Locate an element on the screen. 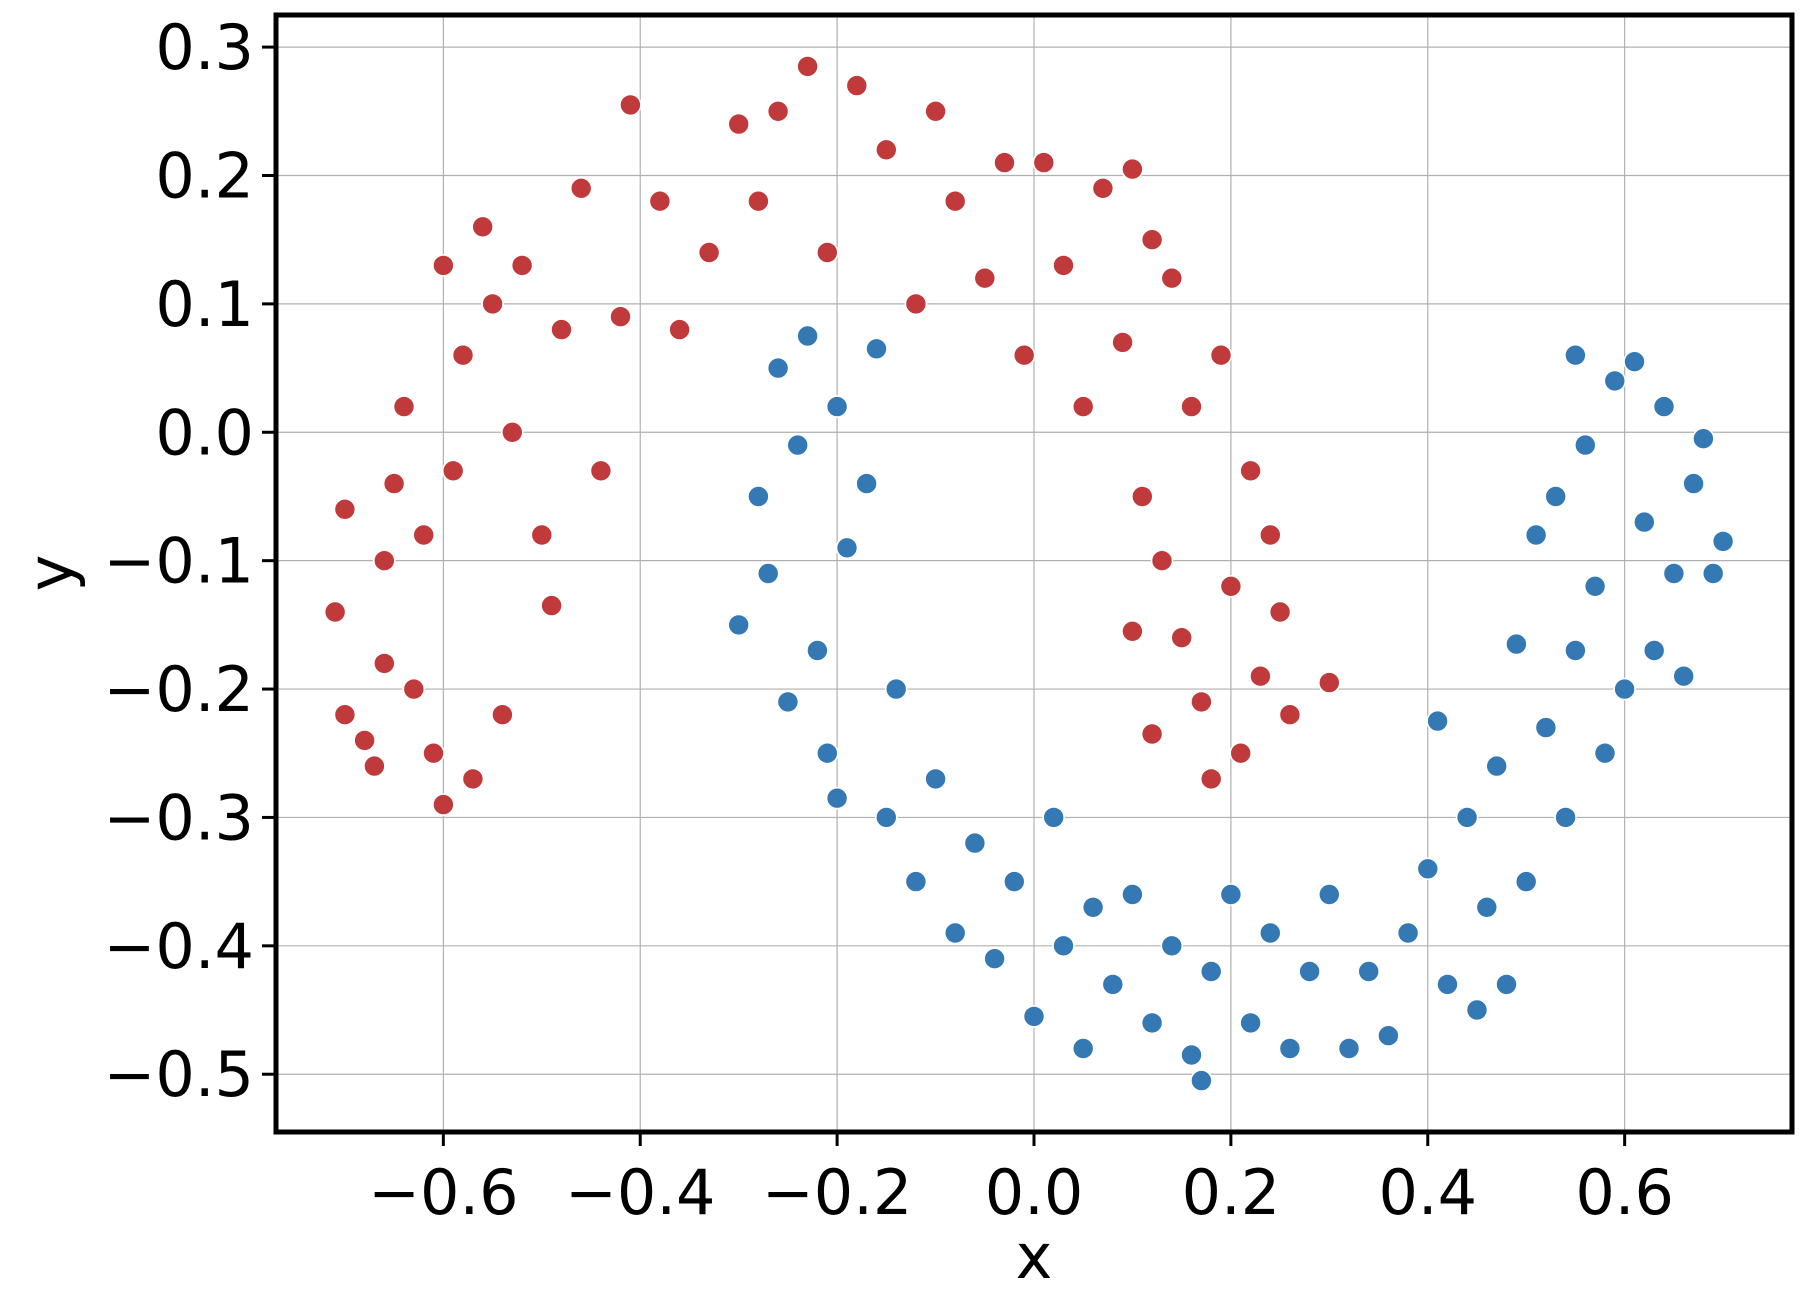  x-tick-label: −0.6 is located at coordinates (443, 1192).